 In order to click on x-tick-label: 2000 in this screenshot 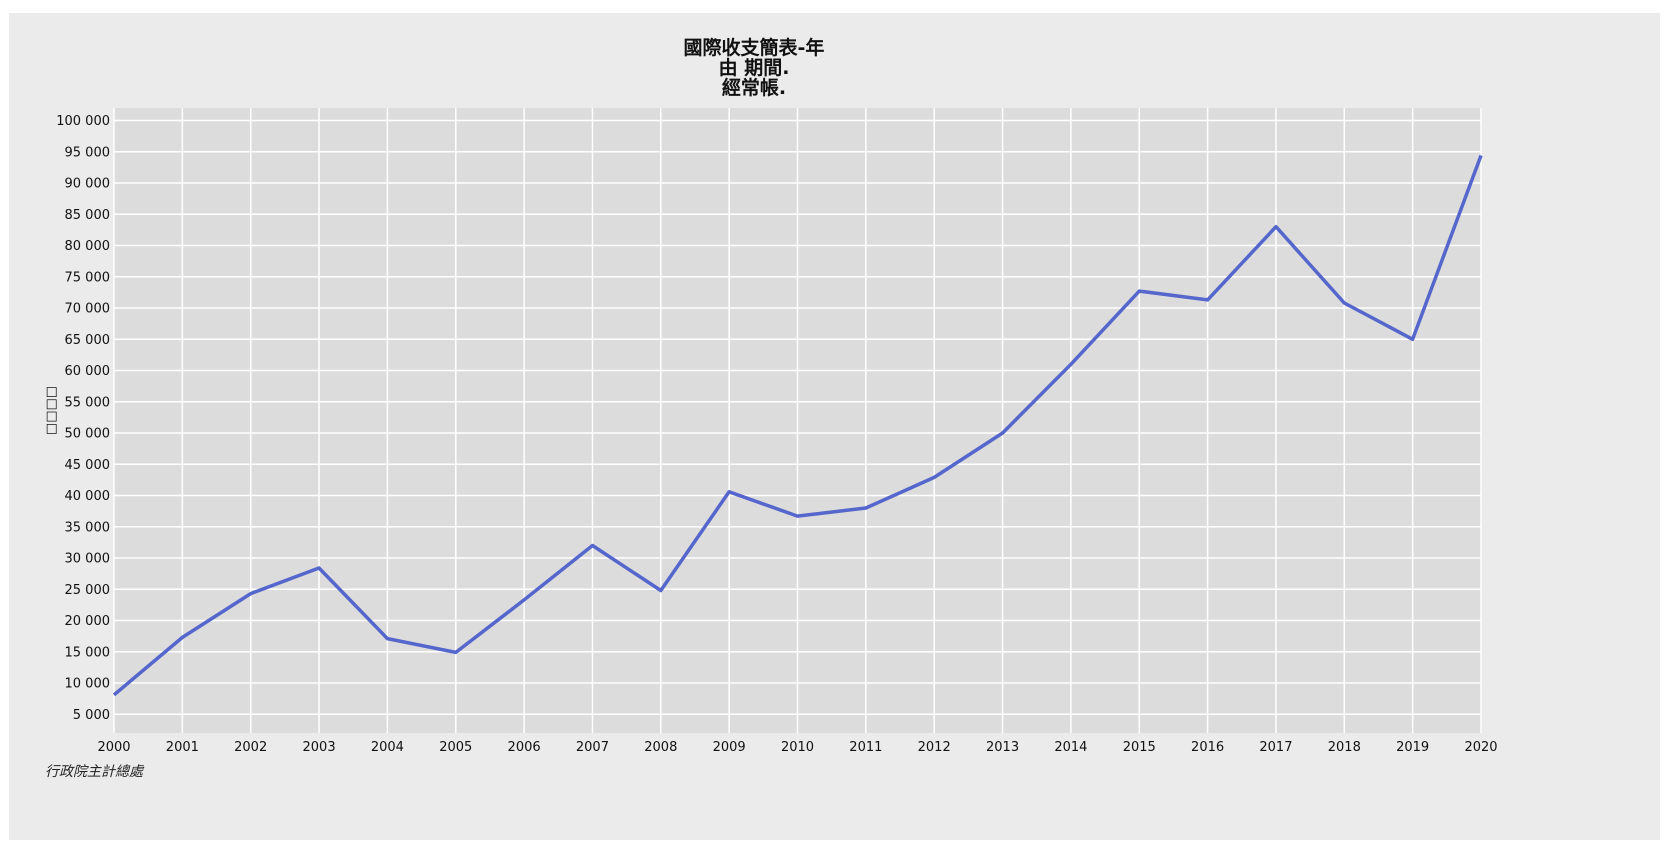, I will do `click(113, 747)`.